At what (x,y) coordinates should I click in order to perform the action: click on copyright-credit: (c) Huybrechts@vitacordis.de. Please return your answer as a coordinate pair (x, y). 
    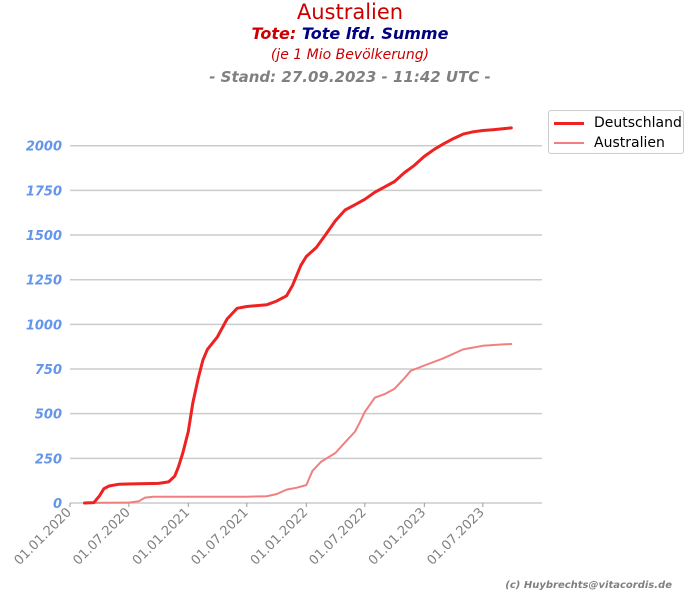
    Looking at the image, I should click on (588, 585).